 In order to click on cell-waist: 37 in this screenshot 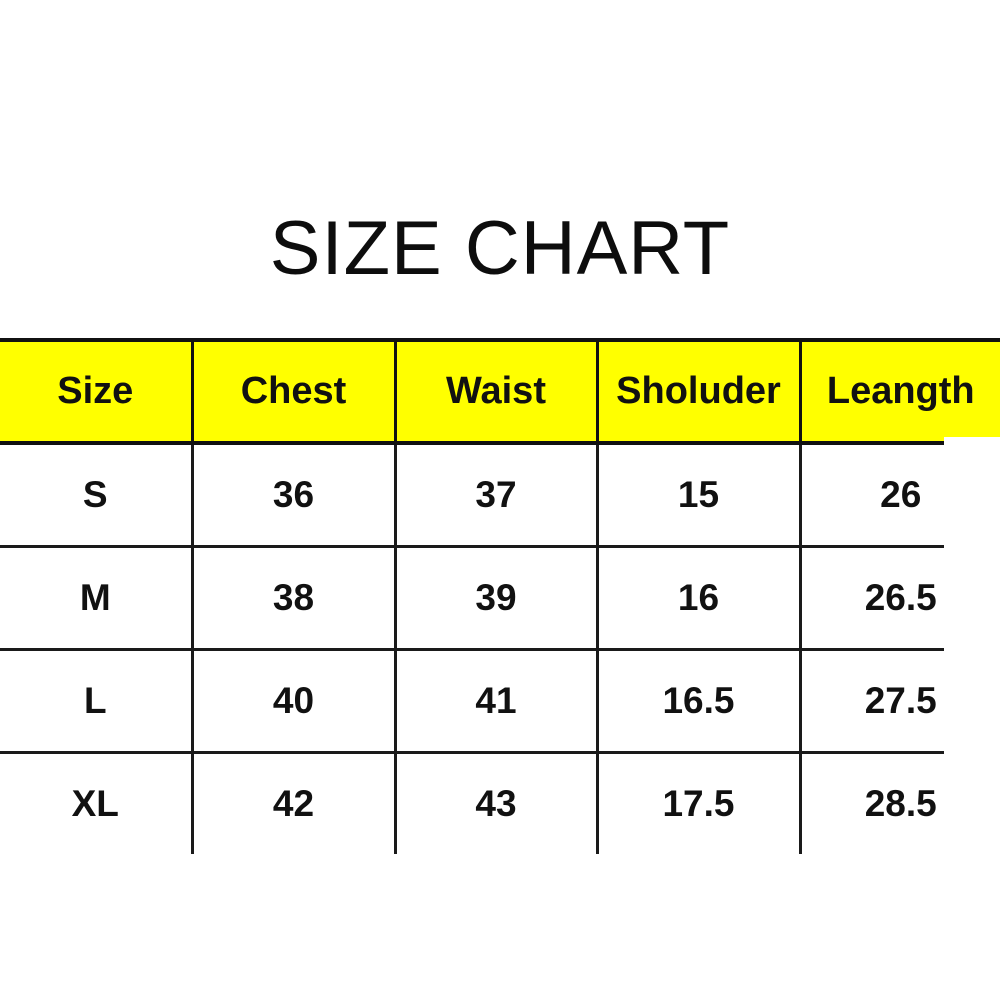, I will do `click(497, 495)`.